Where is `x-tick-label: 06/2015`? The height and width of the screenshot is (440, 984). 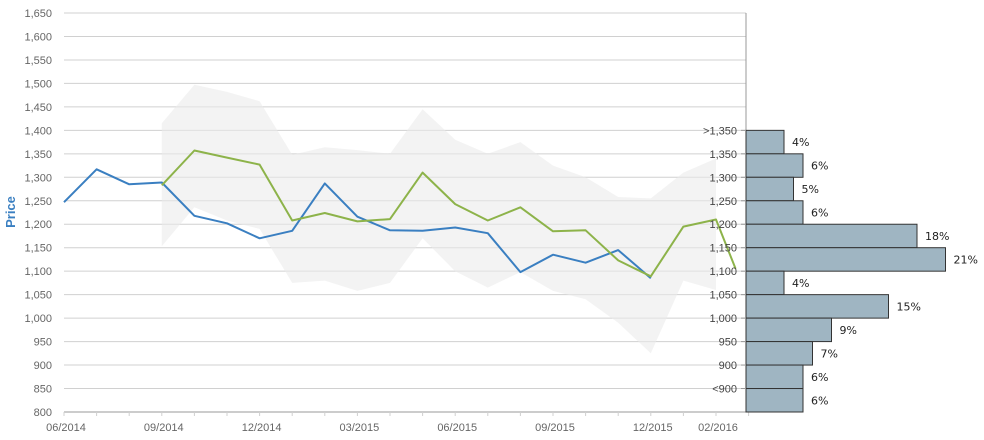 x-tick-label: 06/2015 is located at coordinates (457, 428).